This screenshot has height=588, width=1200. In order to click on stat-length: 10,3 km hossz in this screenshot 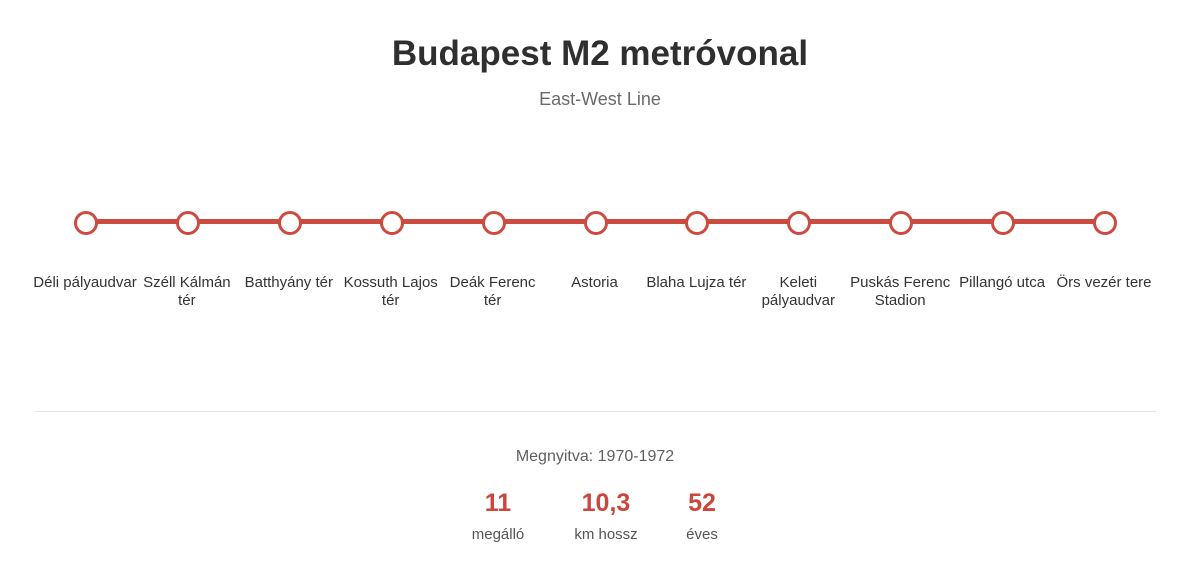, I will do `click(606, 516)`.